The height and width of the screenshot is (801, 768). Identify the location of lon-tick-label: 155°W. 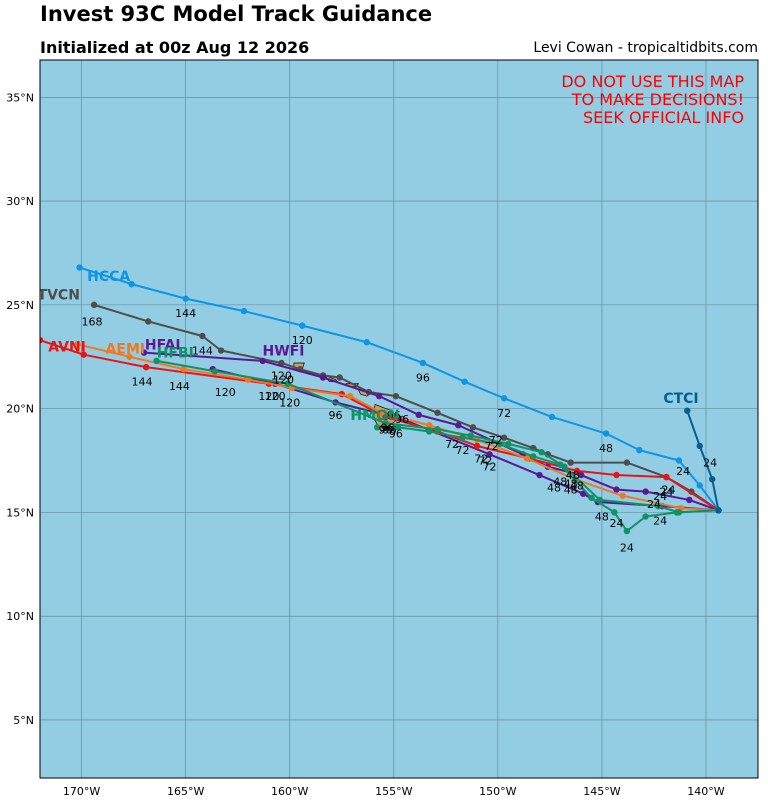
(393, 791).